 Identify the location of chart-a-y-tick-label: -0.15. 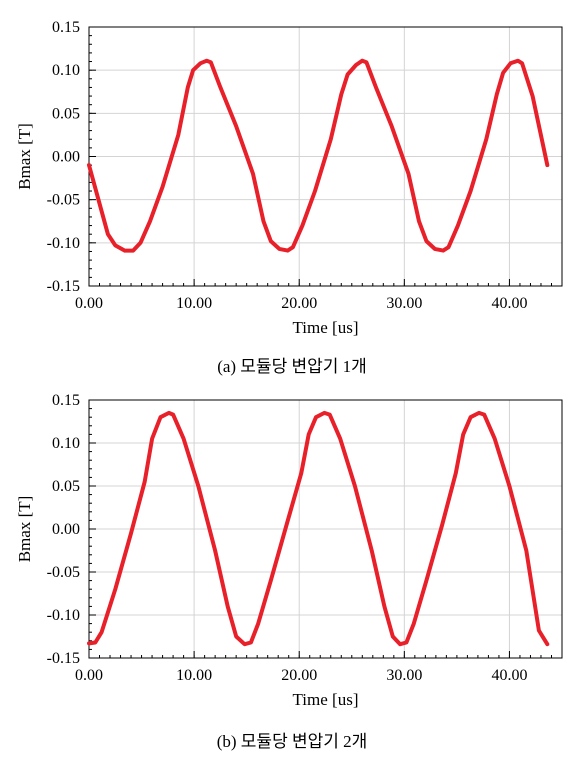
(63, 286).